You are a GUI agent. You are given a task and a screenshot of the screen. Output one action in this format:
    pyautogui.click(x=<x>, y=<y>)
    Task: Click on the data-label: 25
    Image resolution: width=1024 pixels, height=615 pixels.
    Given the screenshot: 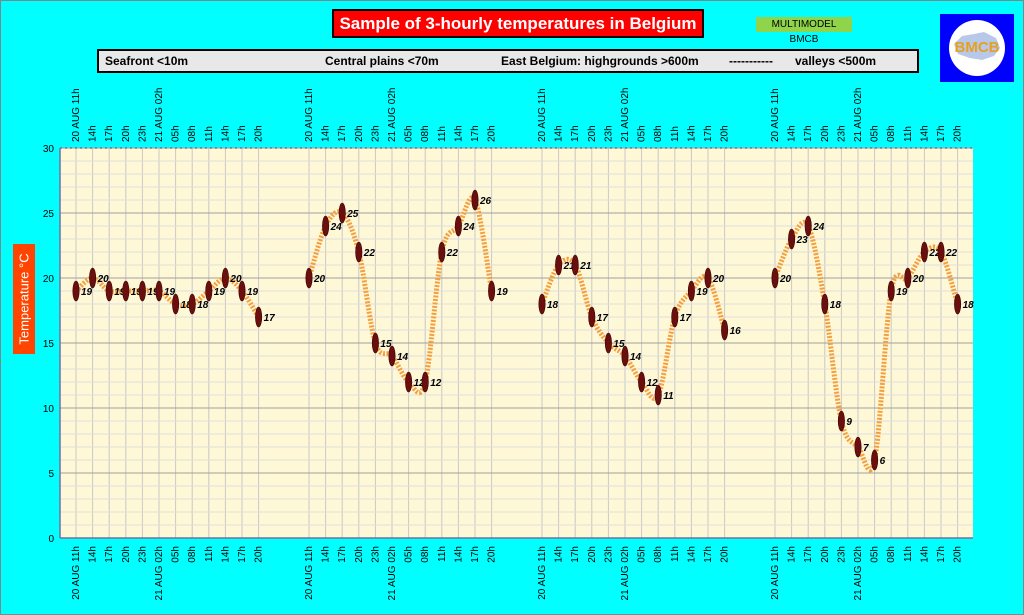 What is the action you would take?
    pyautogui.click(x=352, y=214)
    